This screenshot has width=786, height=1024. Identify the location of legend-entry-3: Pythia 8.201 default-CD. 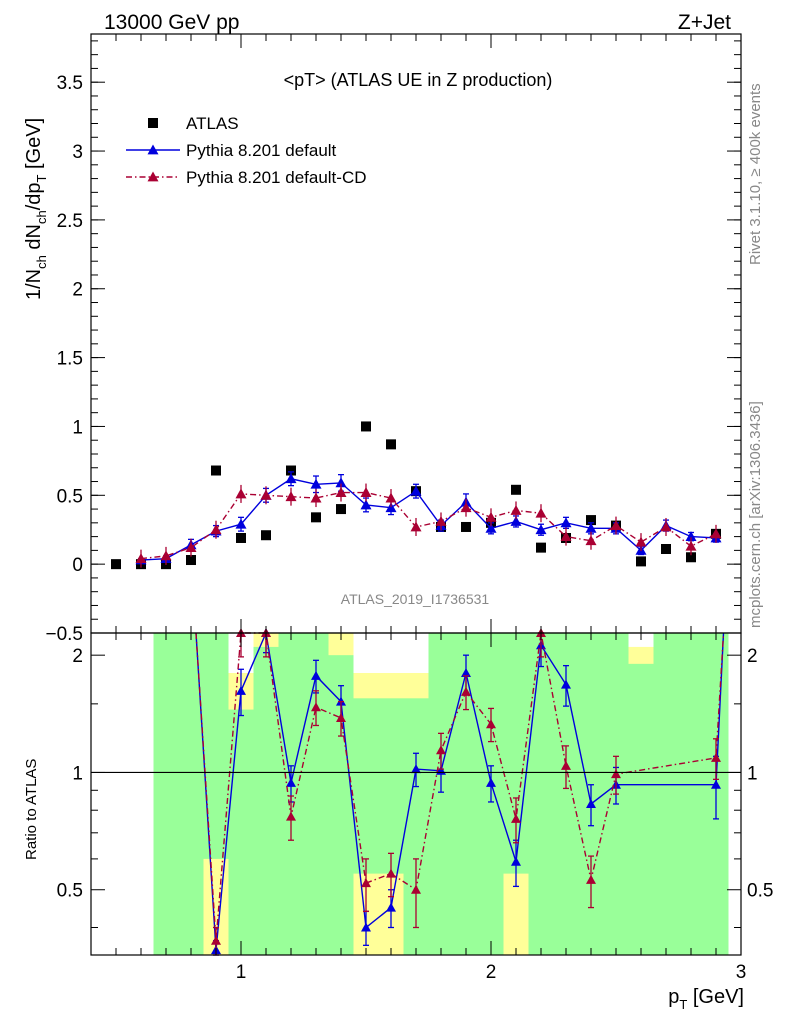
(246, 177).